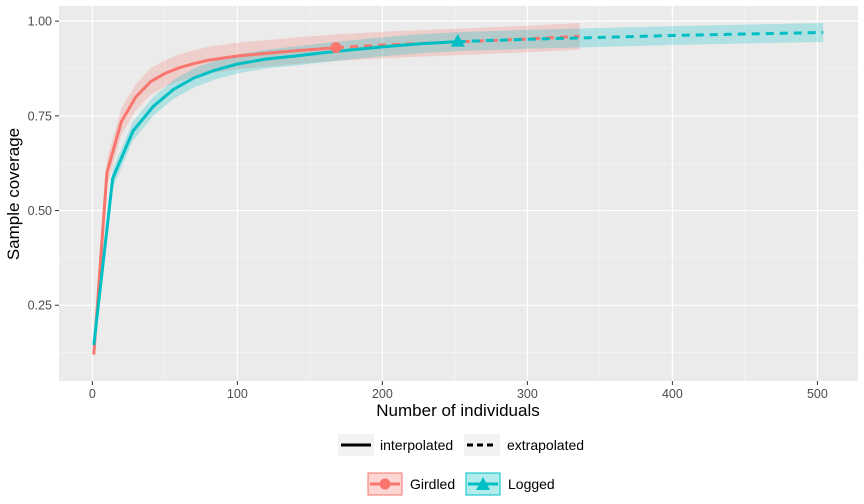 Image resolution: width=864 pixels, height=504 pixels. I want to click on y-tick-label: 0.75, so click(40, 116).